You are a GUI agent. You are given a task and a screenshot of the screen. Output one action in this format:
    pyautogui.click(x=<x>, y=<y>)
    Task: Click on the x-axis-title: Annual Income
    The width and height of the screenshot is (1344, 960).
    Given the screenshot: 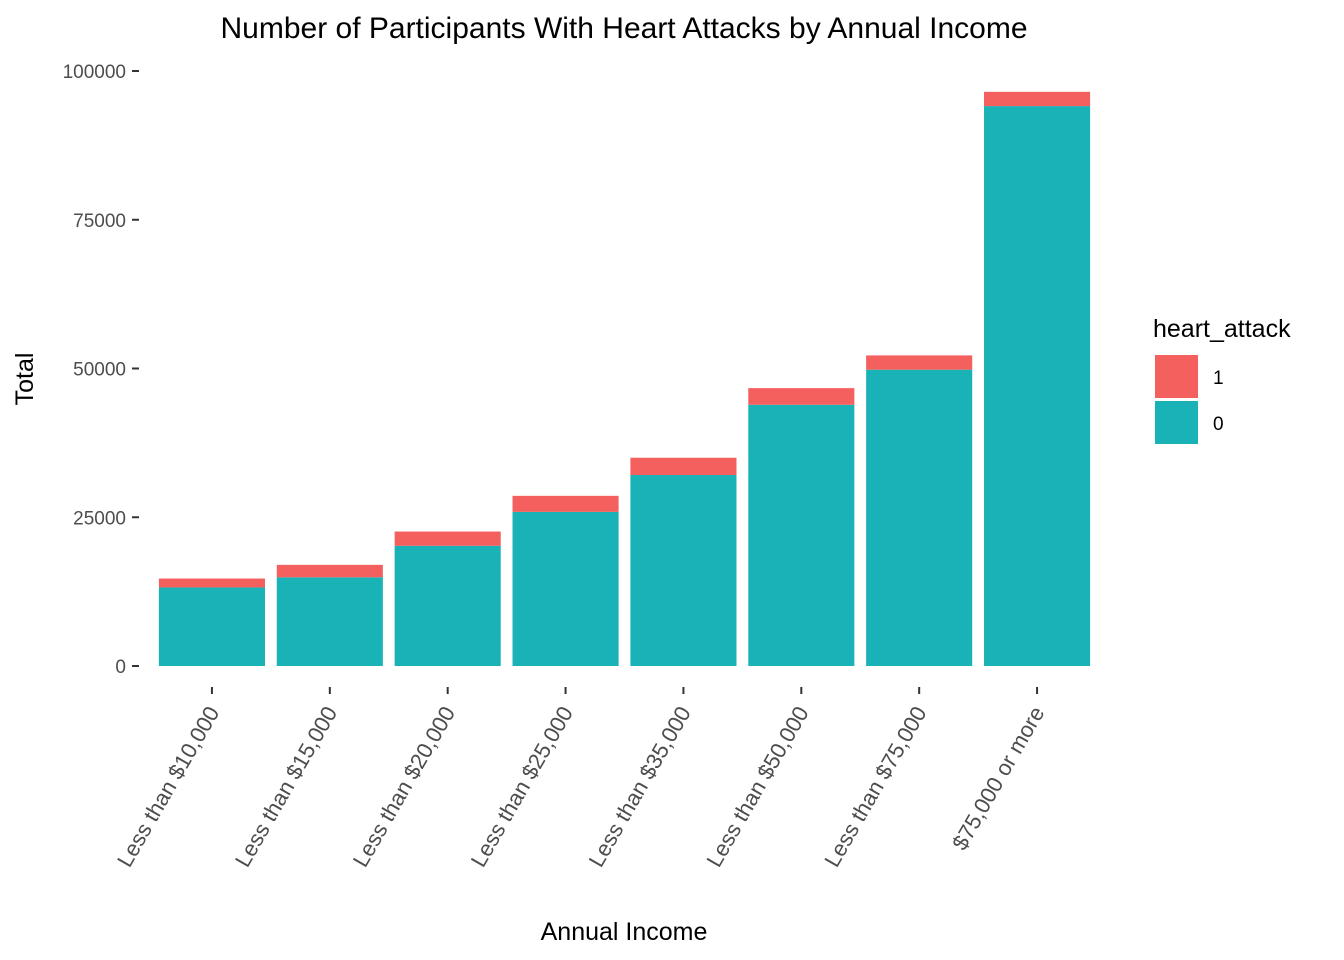 What is the action you would take?
    pyautogui.click(x=624, y=932)
    